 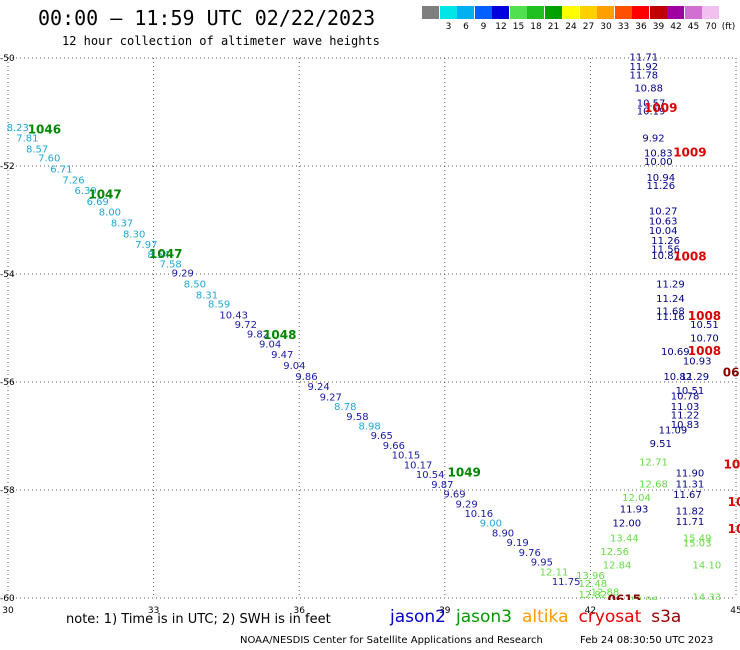 What do you see at coordinates (553, 27) in the screenshot?
I see `color-scale-label: 21` at bounding box center [553, 27].